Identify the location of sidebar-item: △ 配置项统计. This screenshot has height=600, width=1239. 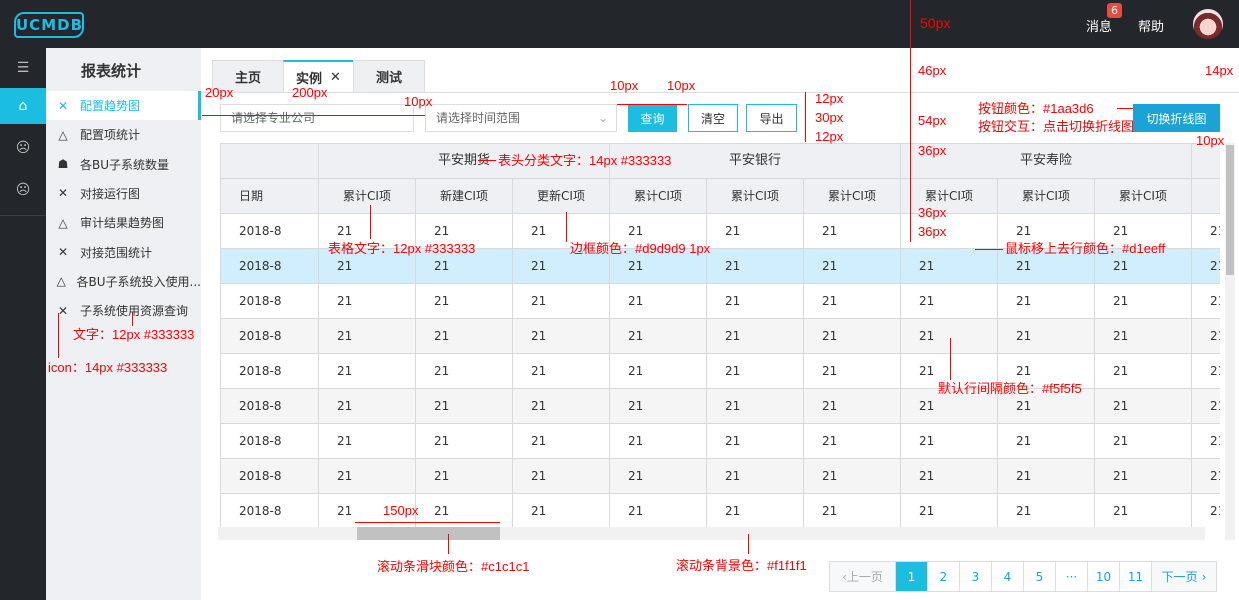
(123, 134).